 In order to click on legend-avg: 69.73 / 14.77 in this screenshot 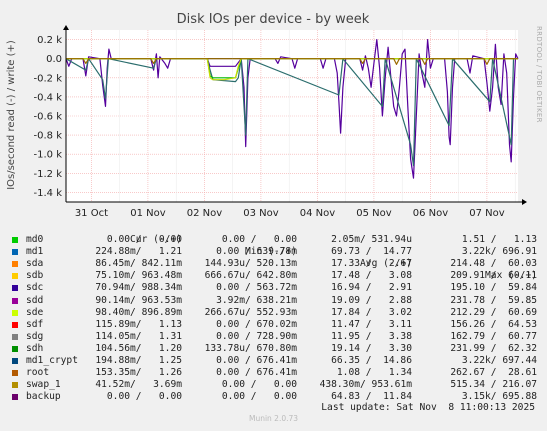, I will do `click(371, 252)`.